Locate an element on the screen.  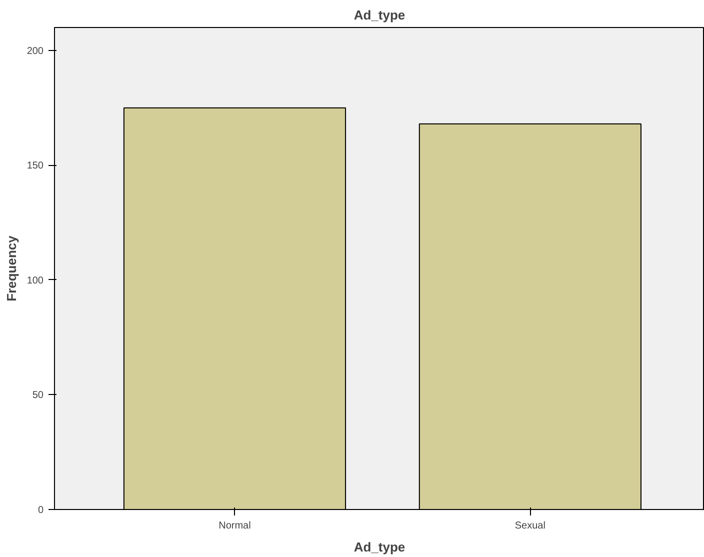
chart-title: Ad_type is located at coordinates (380, 15).